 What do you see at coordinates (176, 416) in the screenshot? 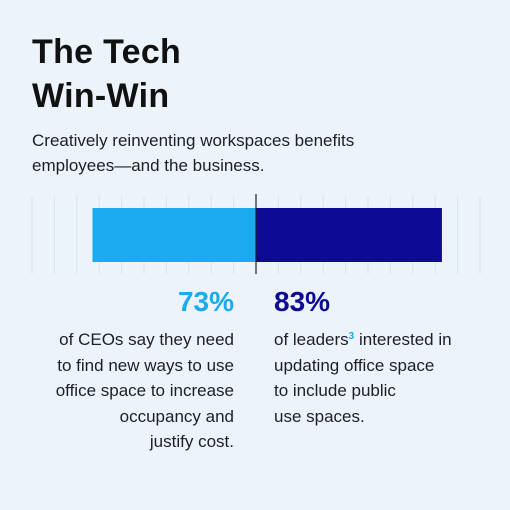
I see `stat-ceos-line: occupancy and` at bounding box center [176, 416].